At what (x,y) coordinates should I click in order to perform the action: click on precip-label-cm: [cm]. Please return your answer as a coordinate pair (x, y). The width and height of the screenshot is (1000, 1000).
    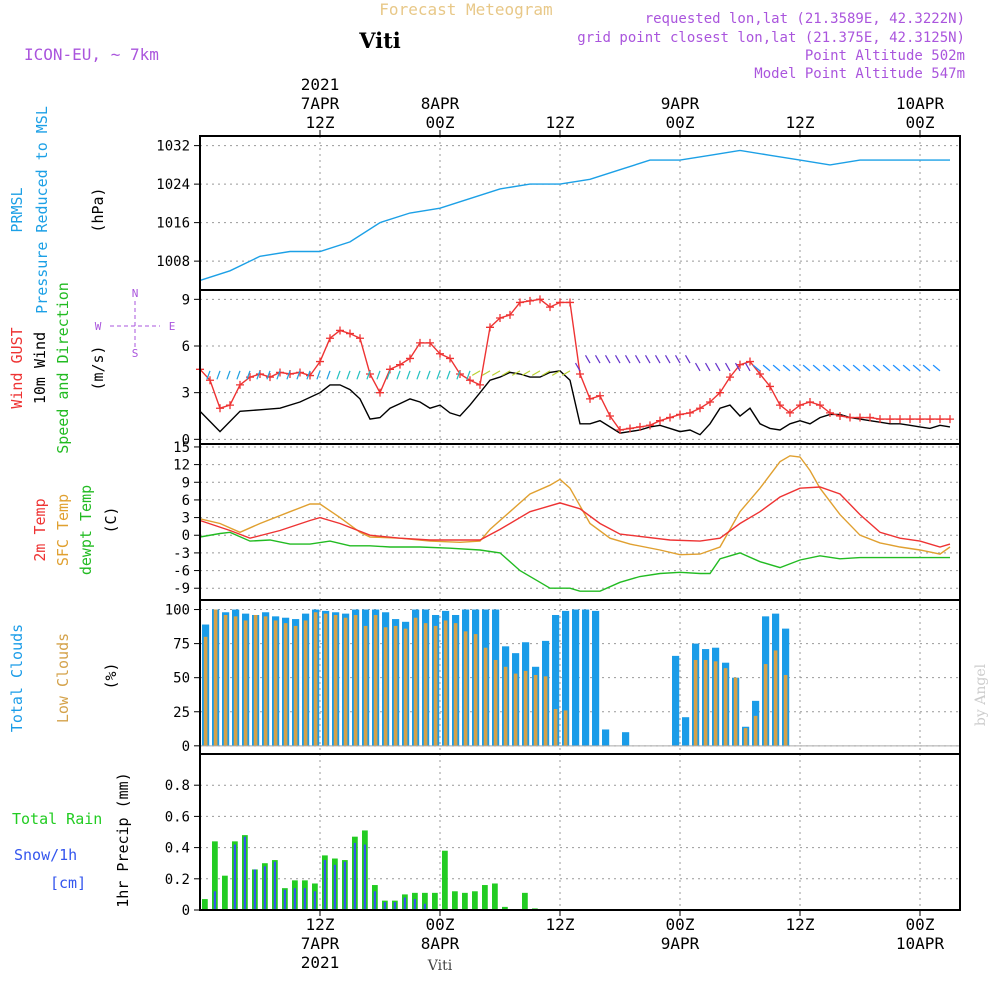
    Looking at the image, I should click on (68, 883).